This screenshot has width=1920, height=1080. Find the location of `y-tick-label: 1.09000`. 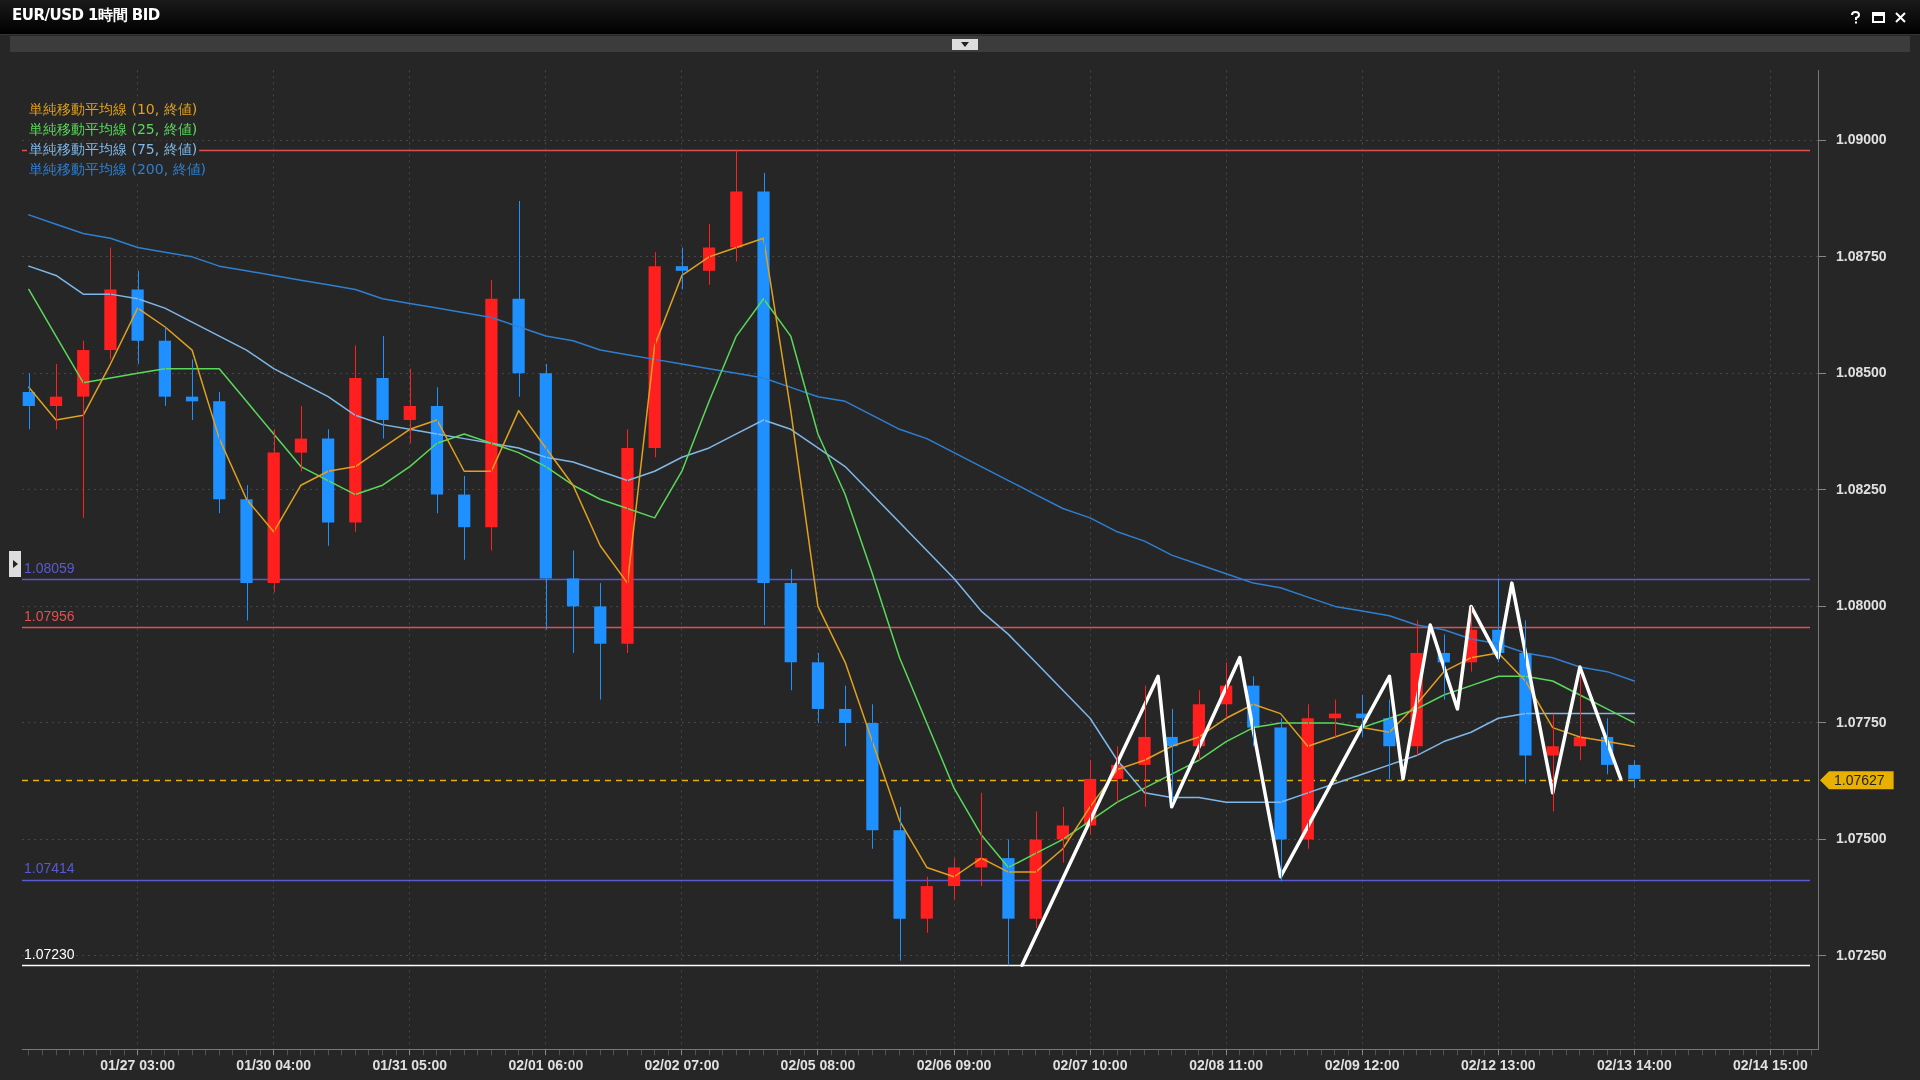

y-tick-label: 1.09000 is located at coordinates (1861, 139).